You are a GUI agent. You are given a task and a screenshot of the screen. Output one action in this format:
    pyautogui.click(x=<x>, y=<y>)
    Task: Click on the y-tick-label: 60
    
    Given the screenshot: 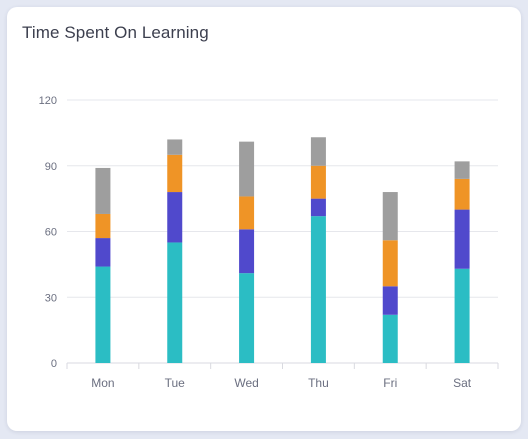 What is the action you would take?
    pyautogui.click(x=51, y=233)
    